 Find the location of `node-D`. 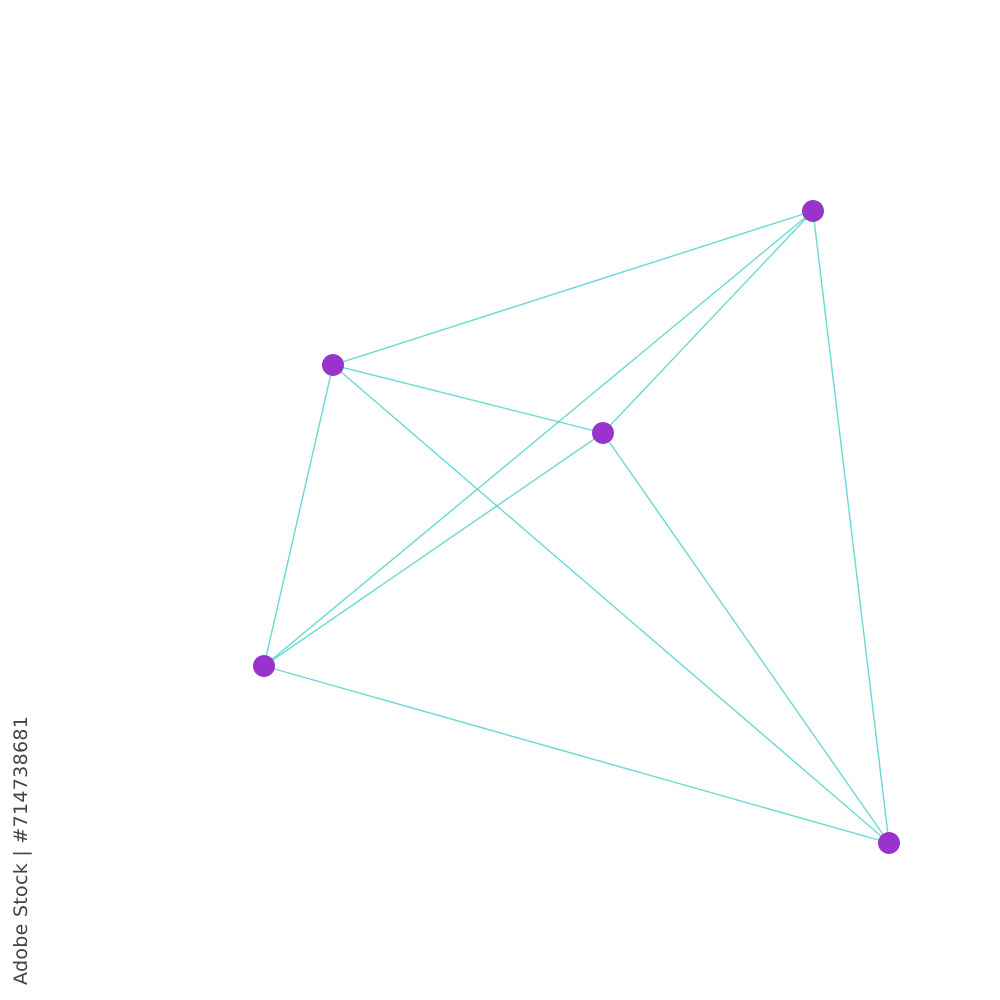

node-D is located at coordinates (264, 666).